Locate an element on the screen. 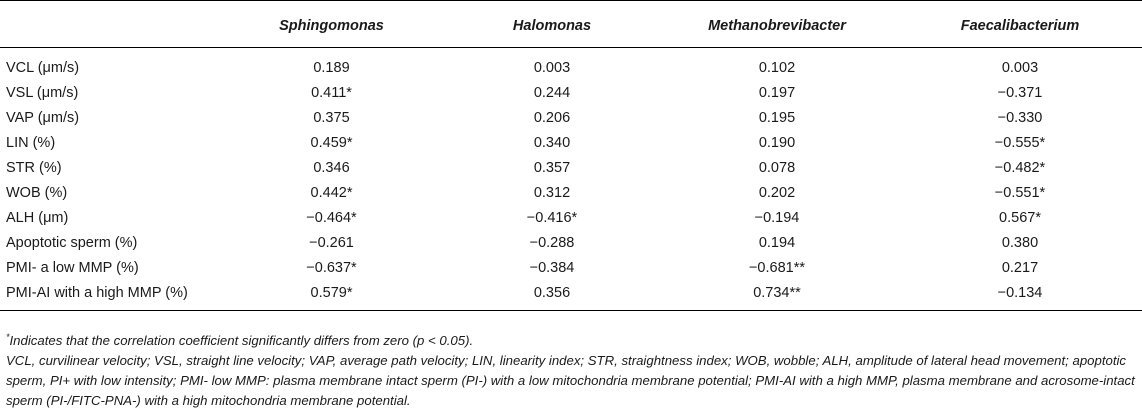 This screenshot has width=1142, height=415. header-cell-genus: Halomonas is located at coordinates (552, 24).